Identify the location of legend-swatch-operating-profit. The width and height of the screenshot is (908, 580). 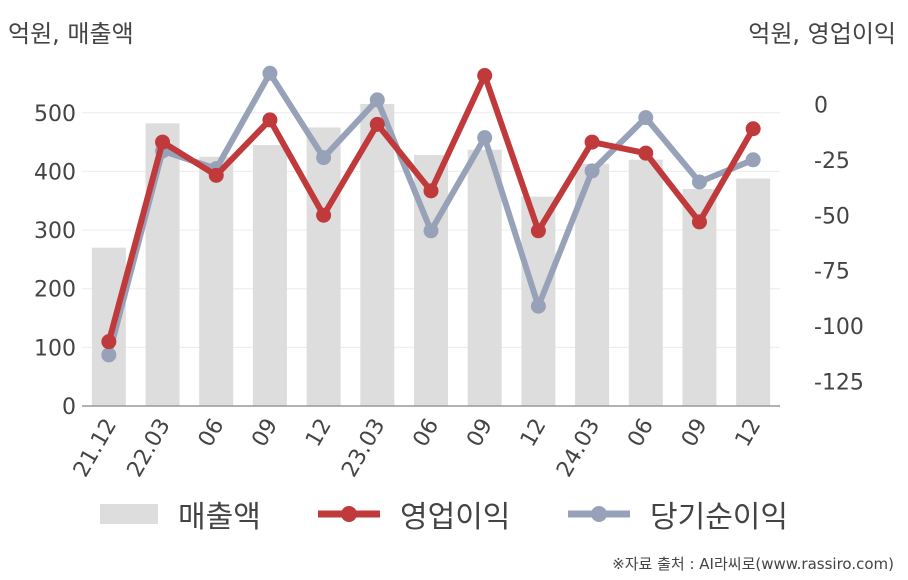
(349, 514).